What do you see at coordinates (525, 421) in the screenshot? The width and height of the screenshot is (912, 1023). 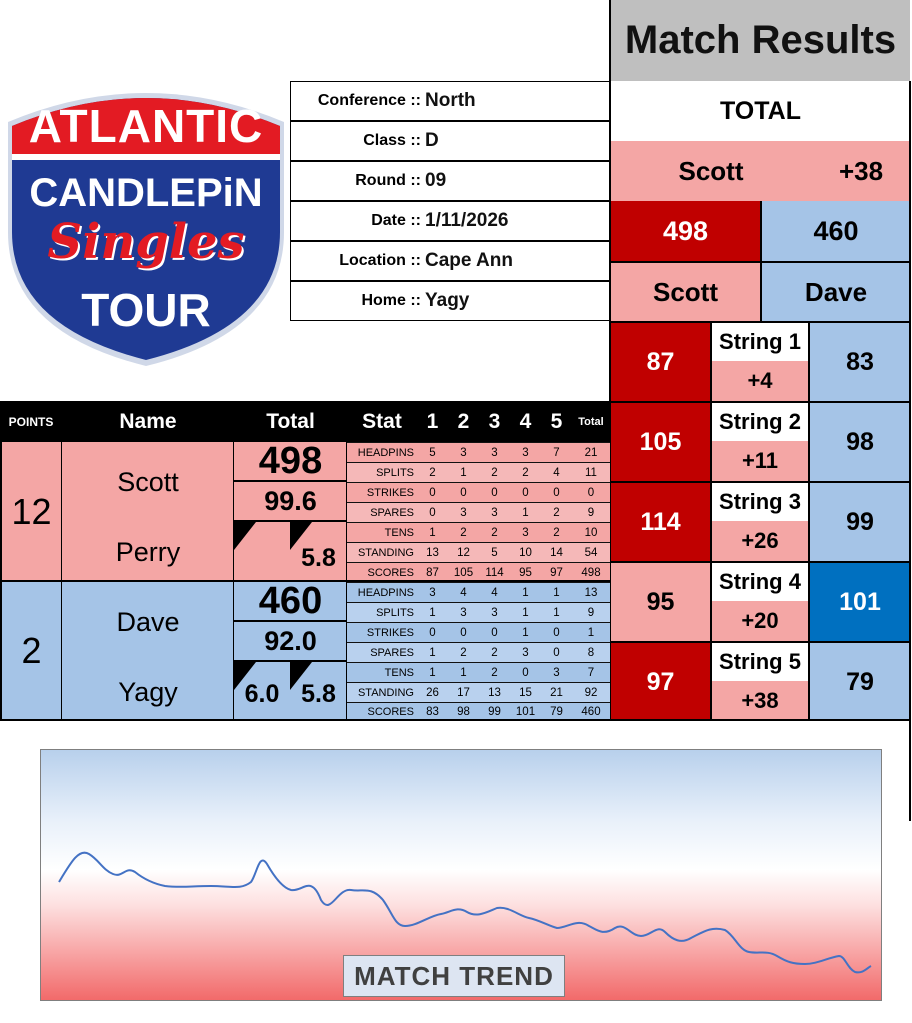 I see `header-col-4: 4` at bounding box center [525, 421].